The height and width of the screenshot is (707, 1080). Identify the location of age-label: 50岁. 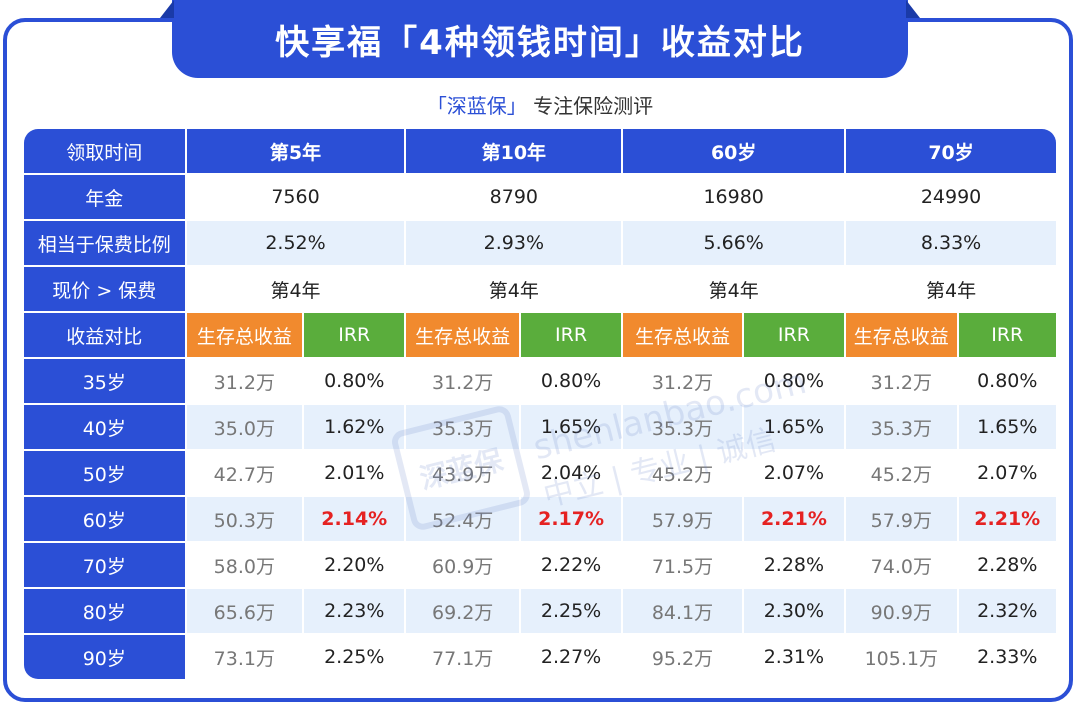
(104, 473).